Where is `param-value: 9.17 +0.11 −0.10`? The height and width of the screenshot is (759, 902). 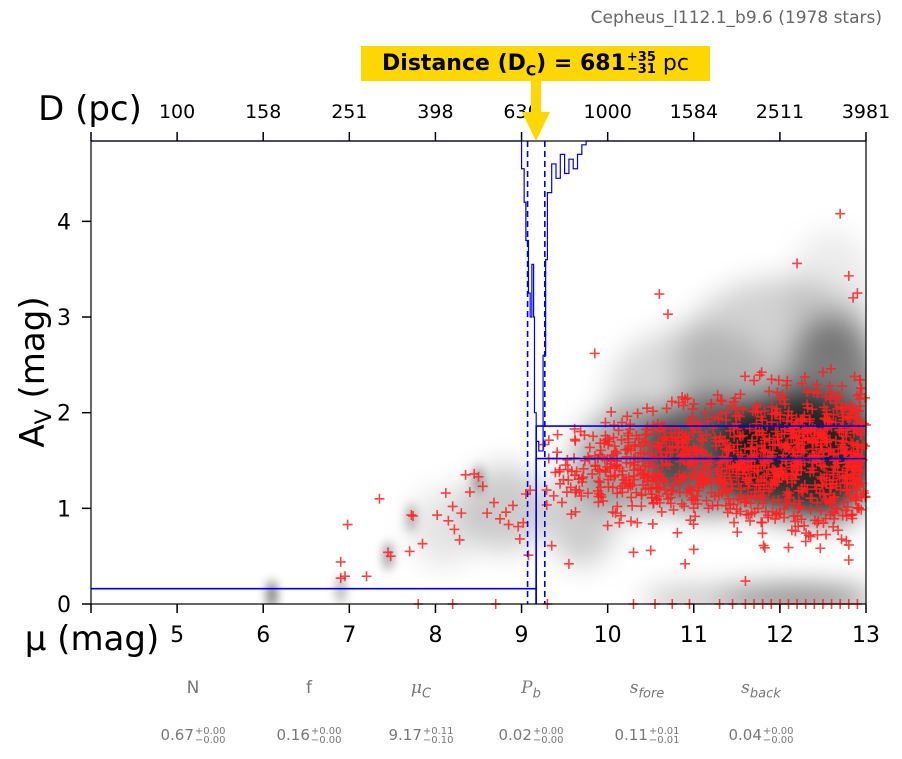 param-value: 9.17 +0.11 −0.10 is located at coordinates (421, 735).